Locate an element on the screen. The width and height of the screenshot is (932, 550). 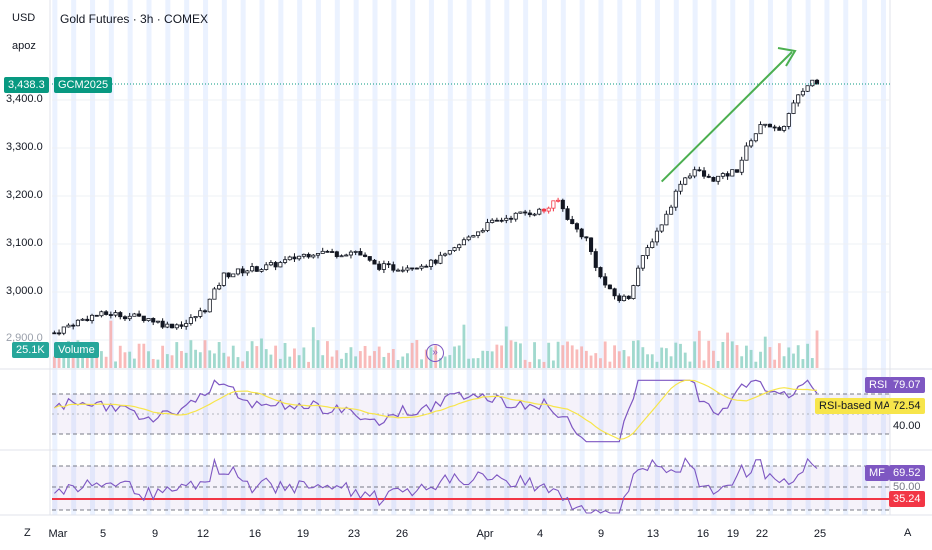
replay-icon: » is located at coordinates (435, 353).